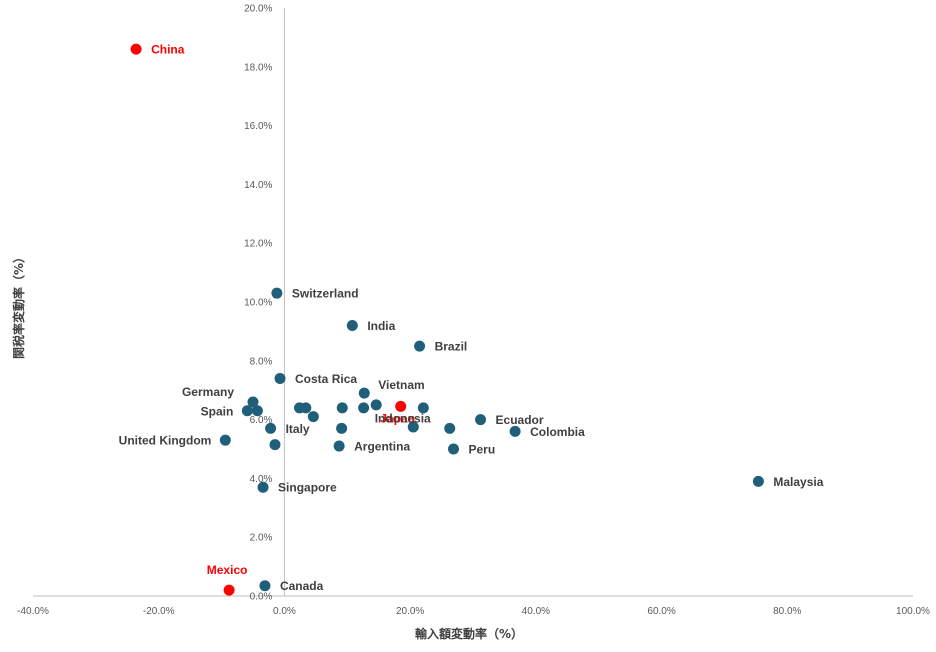  What do you see at coordinates (261, 597) in the screenshot?
I see `y-tick-label: 0.0%` at bounding box center [261, 597].